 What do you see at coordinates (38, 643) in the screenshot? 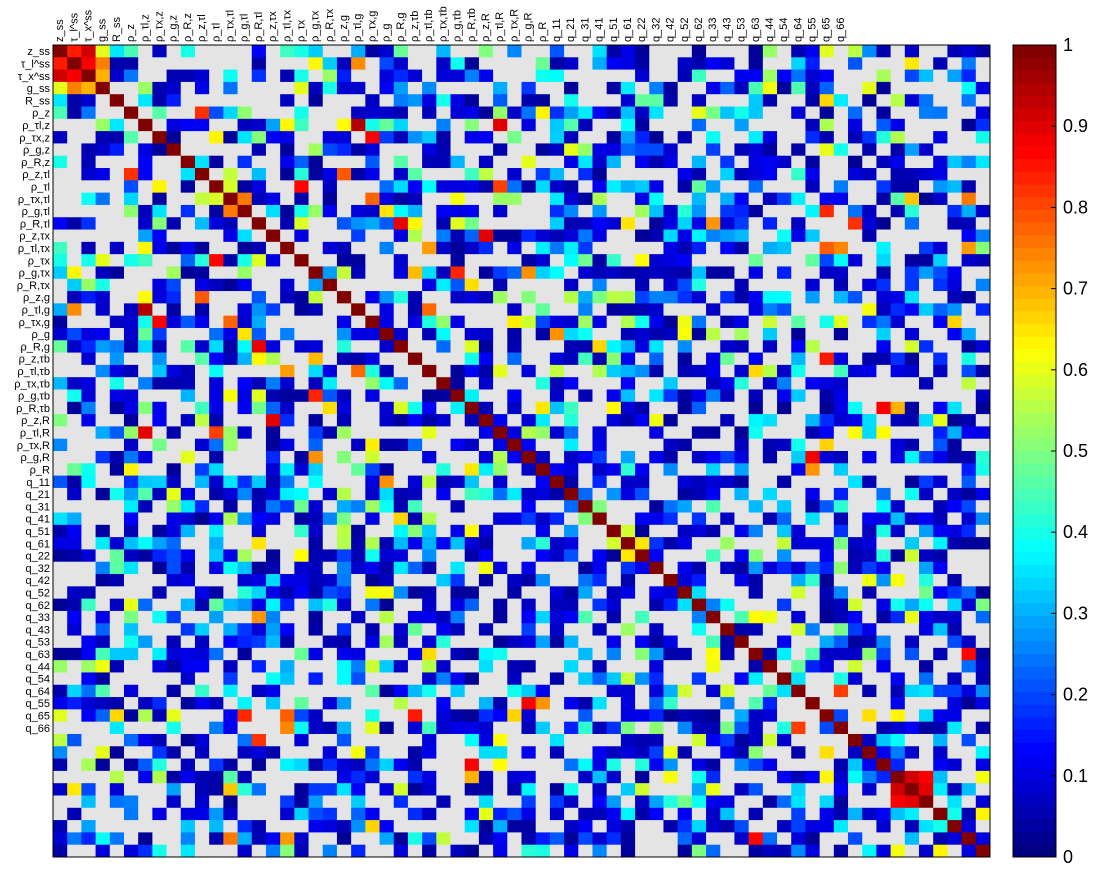
I see `row-label: q_53` at bounding box center [38, 643].